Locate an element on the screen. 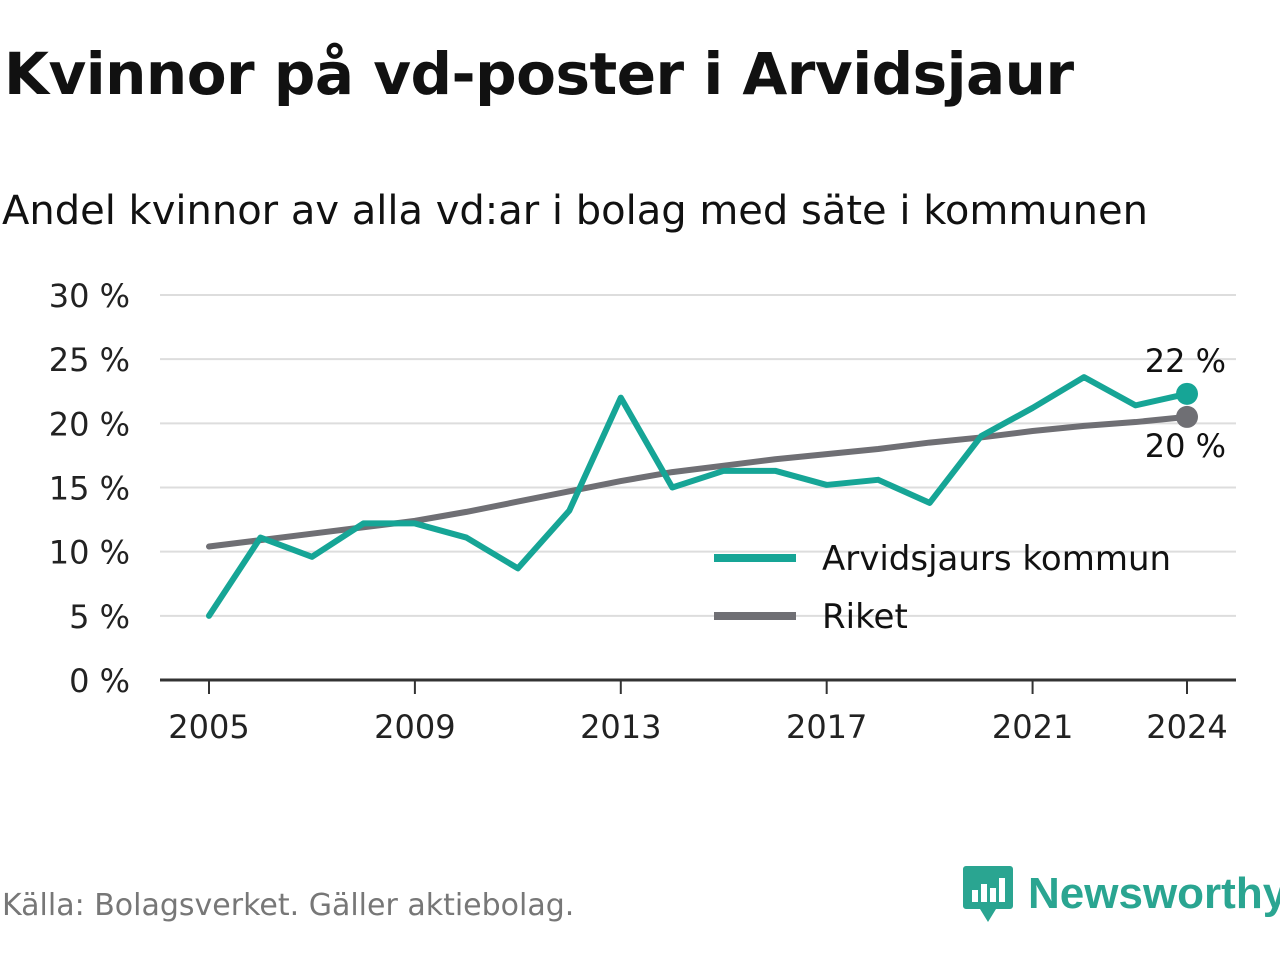 Image resolution: width=1280 pixels, height=960 pixels. x-tick-label: 2013 is located at coordinates (620, 727).